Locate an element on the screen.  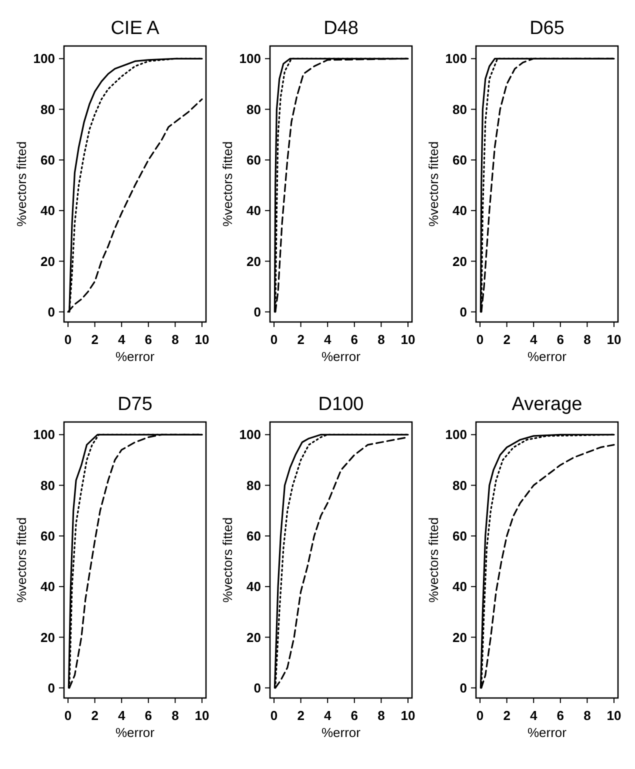
chart-title: D48 is located at coordinates (341, 28).